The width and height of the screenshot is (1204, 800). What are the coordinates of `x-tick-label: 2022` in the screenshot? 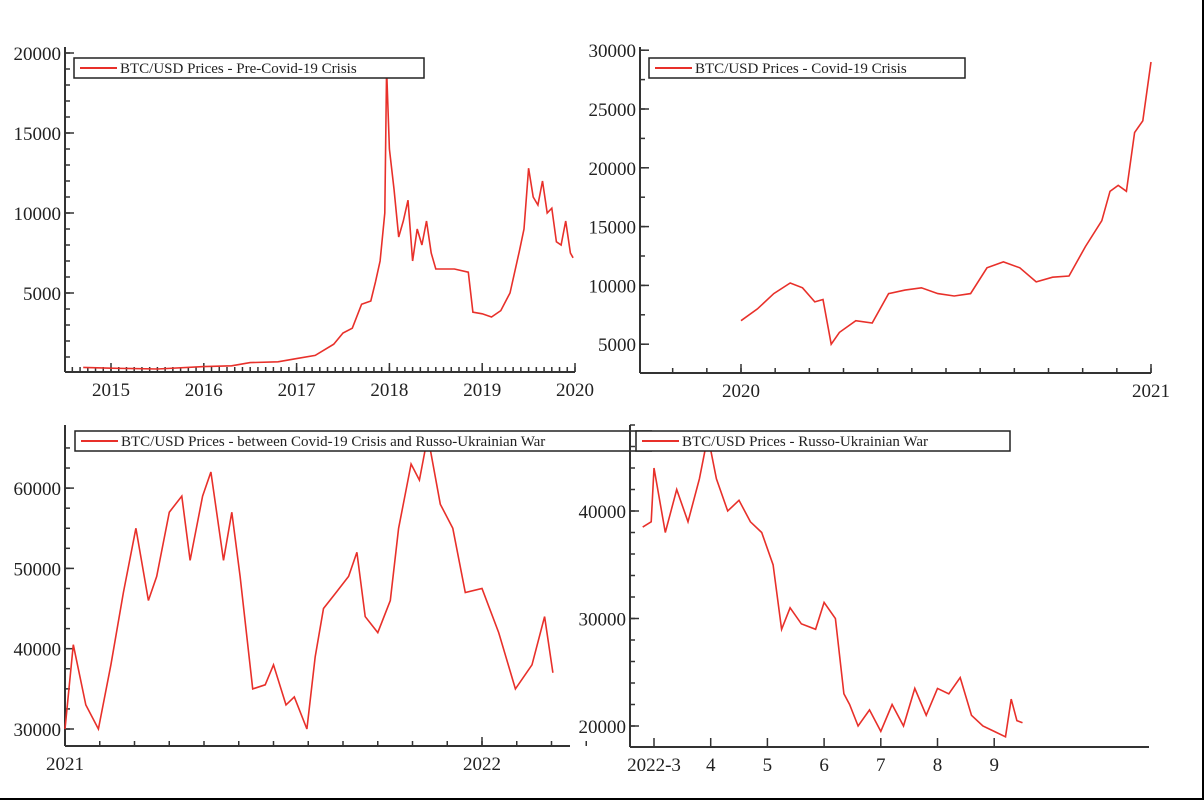 It's located at (482, 764).